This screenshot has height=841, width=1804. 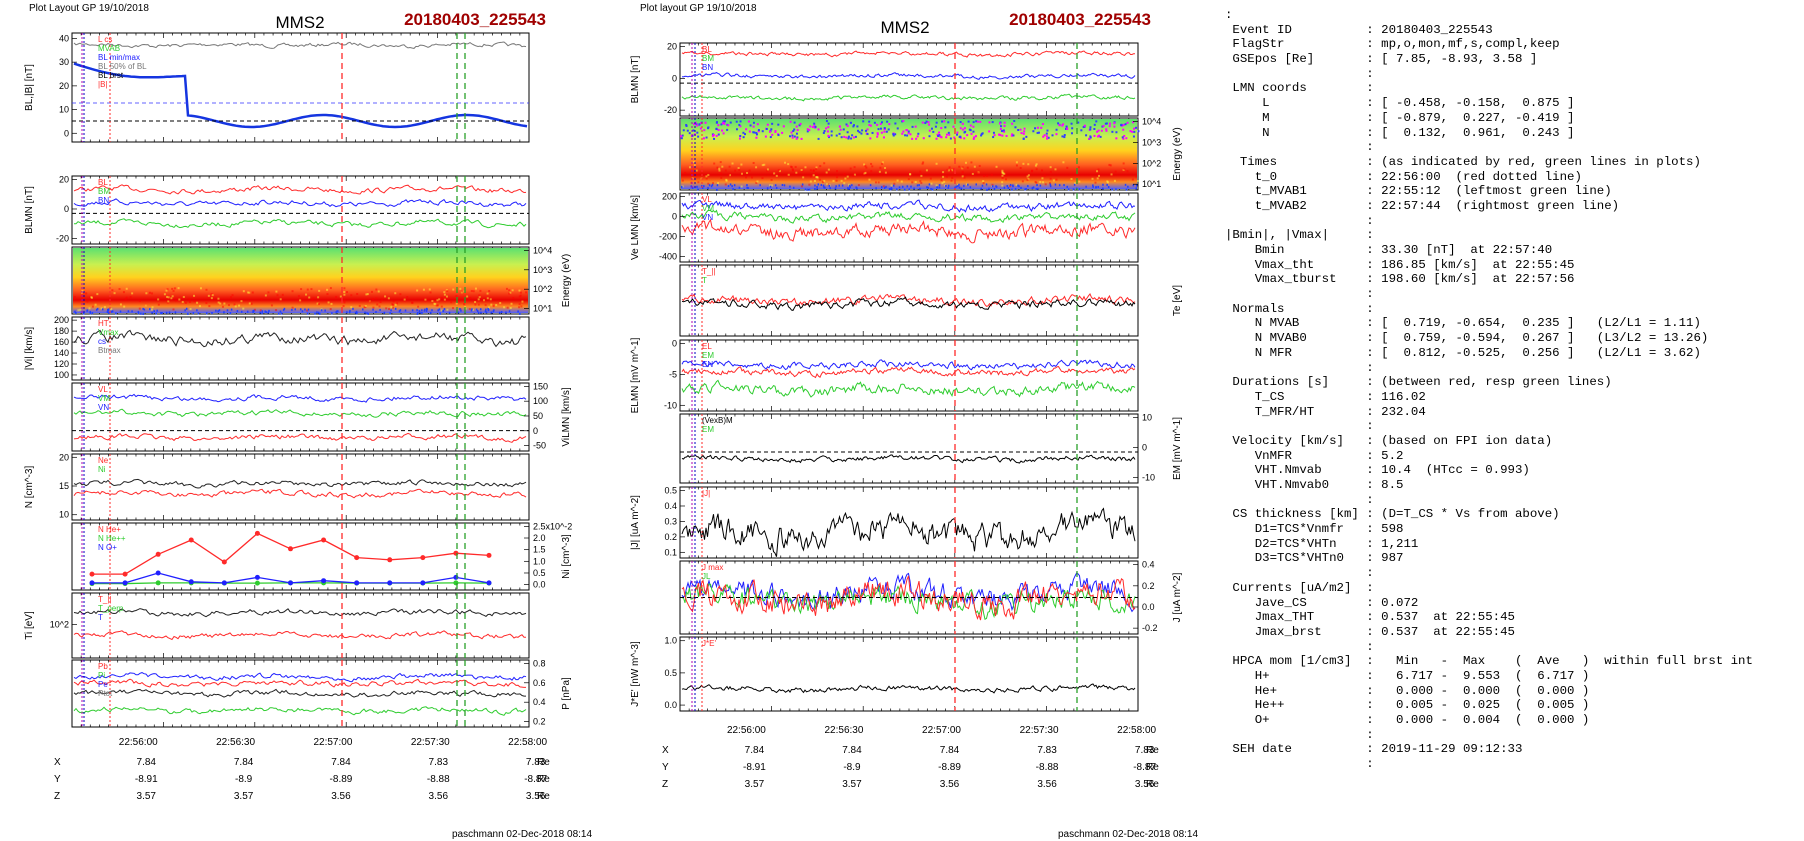 What do you see at coordinates (1370, 631) in the screenshot?
I see `summary-line: Jmax_brst : 0.537 at 22:55:45` at bounding box center [1370, 631].